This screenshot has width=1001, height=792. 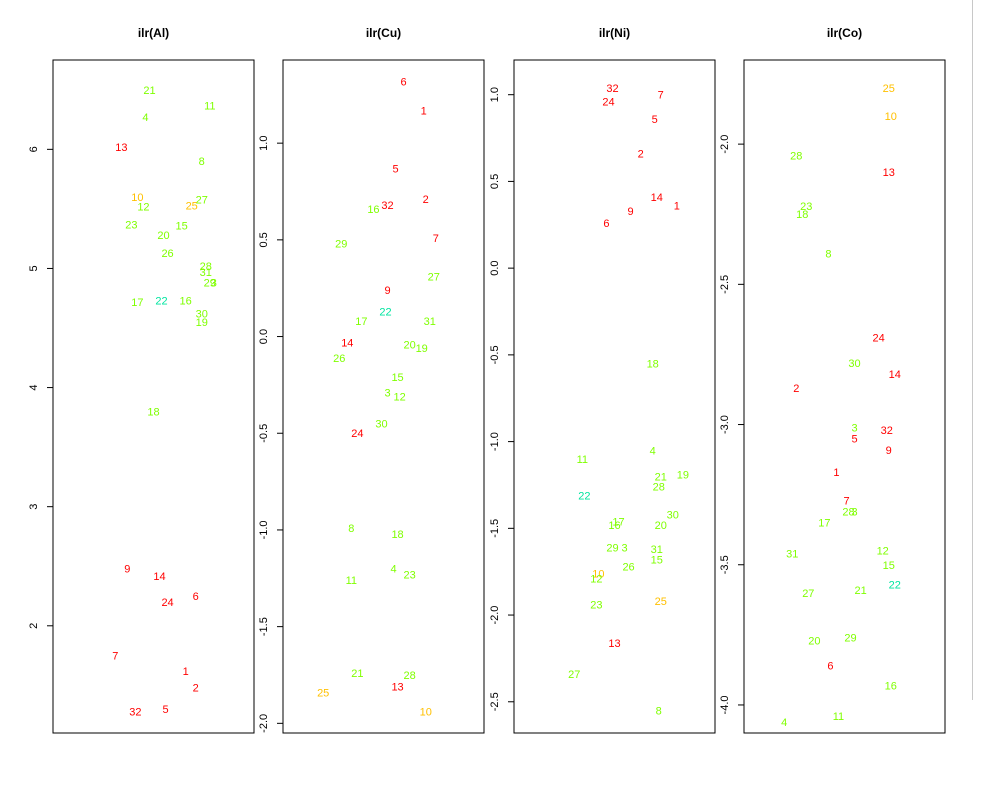 What do you see at coordinates (495, 528) in the screenshot?
I see `y-tick-label: -1.5` at bounding box center [495, 528].